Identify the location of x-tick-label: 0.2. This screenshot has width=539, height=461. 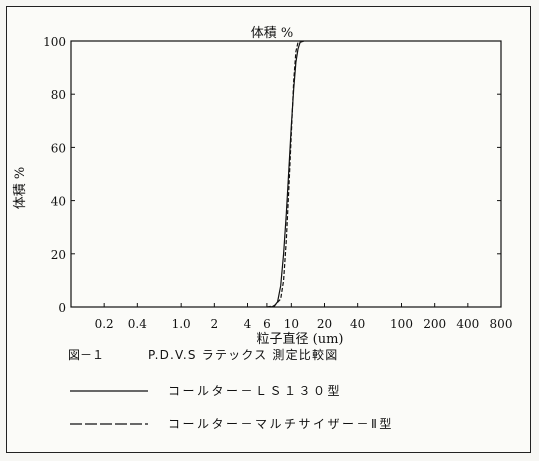
(104, 324).